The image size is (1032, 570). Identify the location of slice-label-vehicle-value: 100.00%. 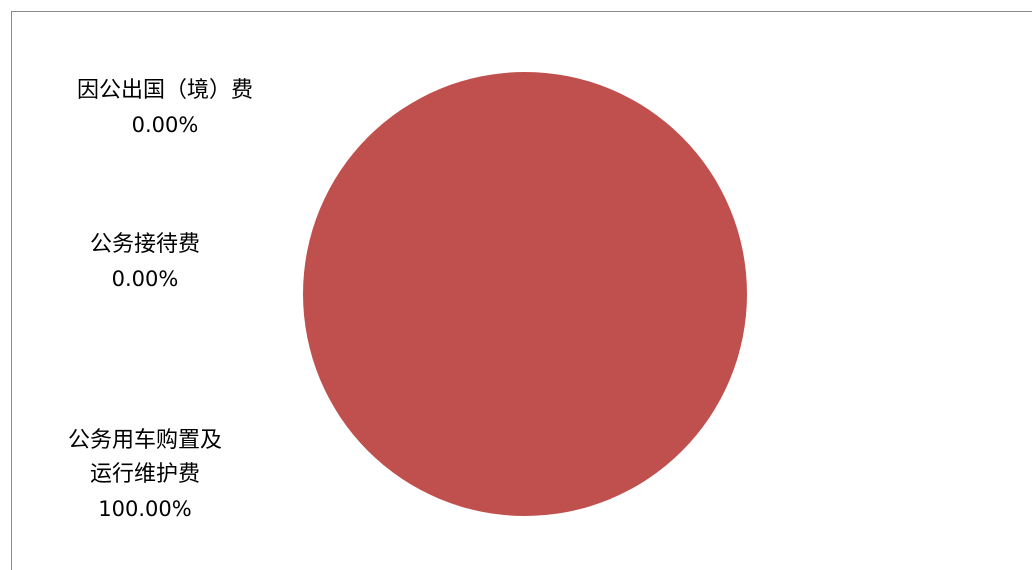
(145, 509).